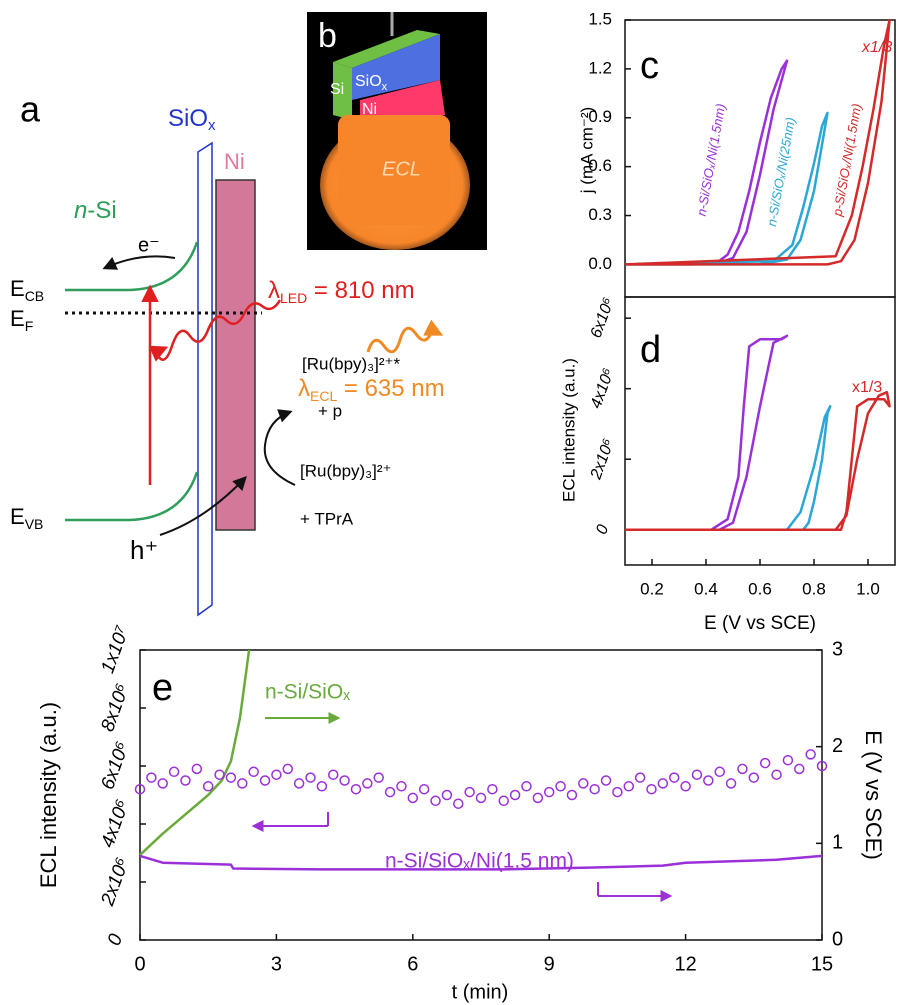 The height and width of the screenshot is (1005, 899). Describe the element at coordinates (600, 165) in the screenshot. I see `y-tick-label: 0.6` at that location.